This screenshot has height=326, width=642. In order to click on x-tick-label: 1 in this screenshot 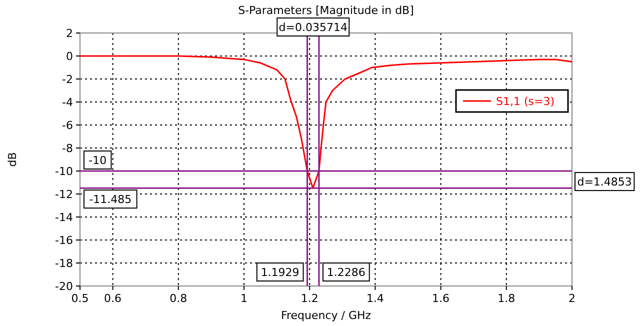, I will do `click(244, 298)`.